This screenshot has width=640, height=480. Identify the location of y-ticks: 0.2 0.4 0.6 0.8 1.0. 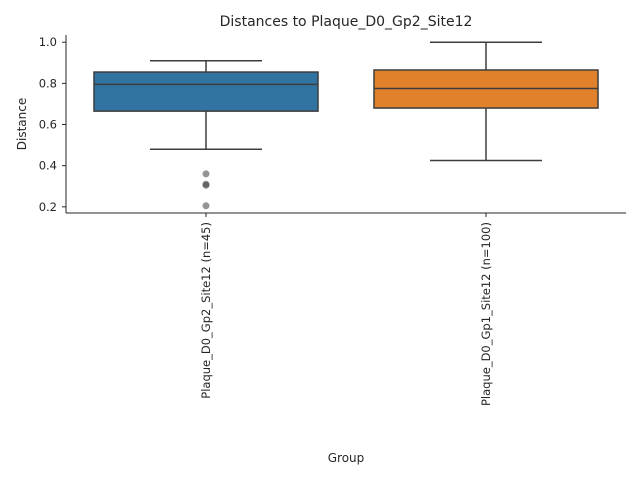
(52, 124).